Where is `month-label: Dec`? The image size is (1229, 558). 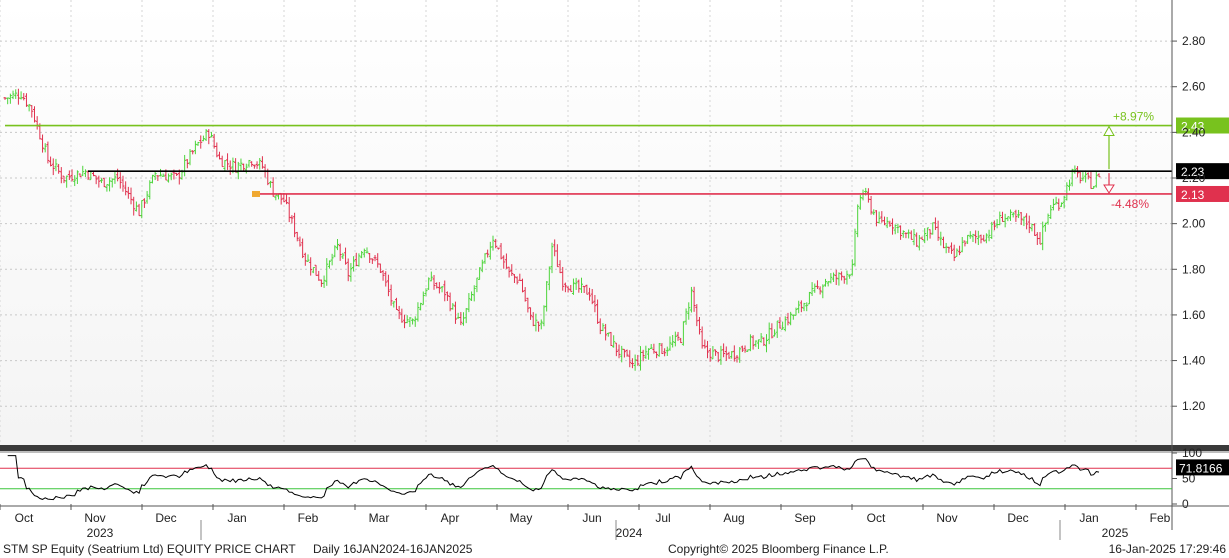
month-label: Dec is located at coordinates (1017, 518).